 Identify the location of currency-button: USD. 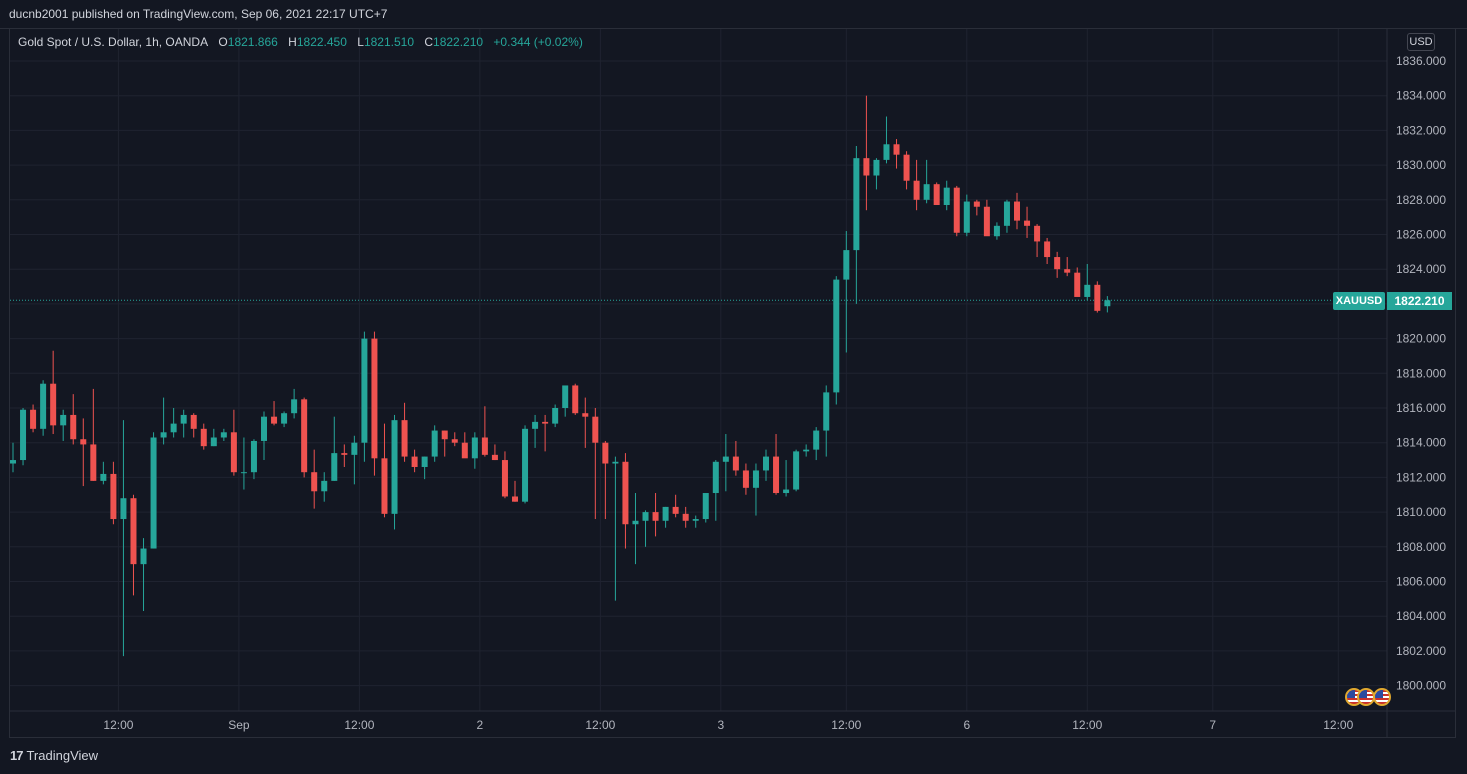
(1421, 42).